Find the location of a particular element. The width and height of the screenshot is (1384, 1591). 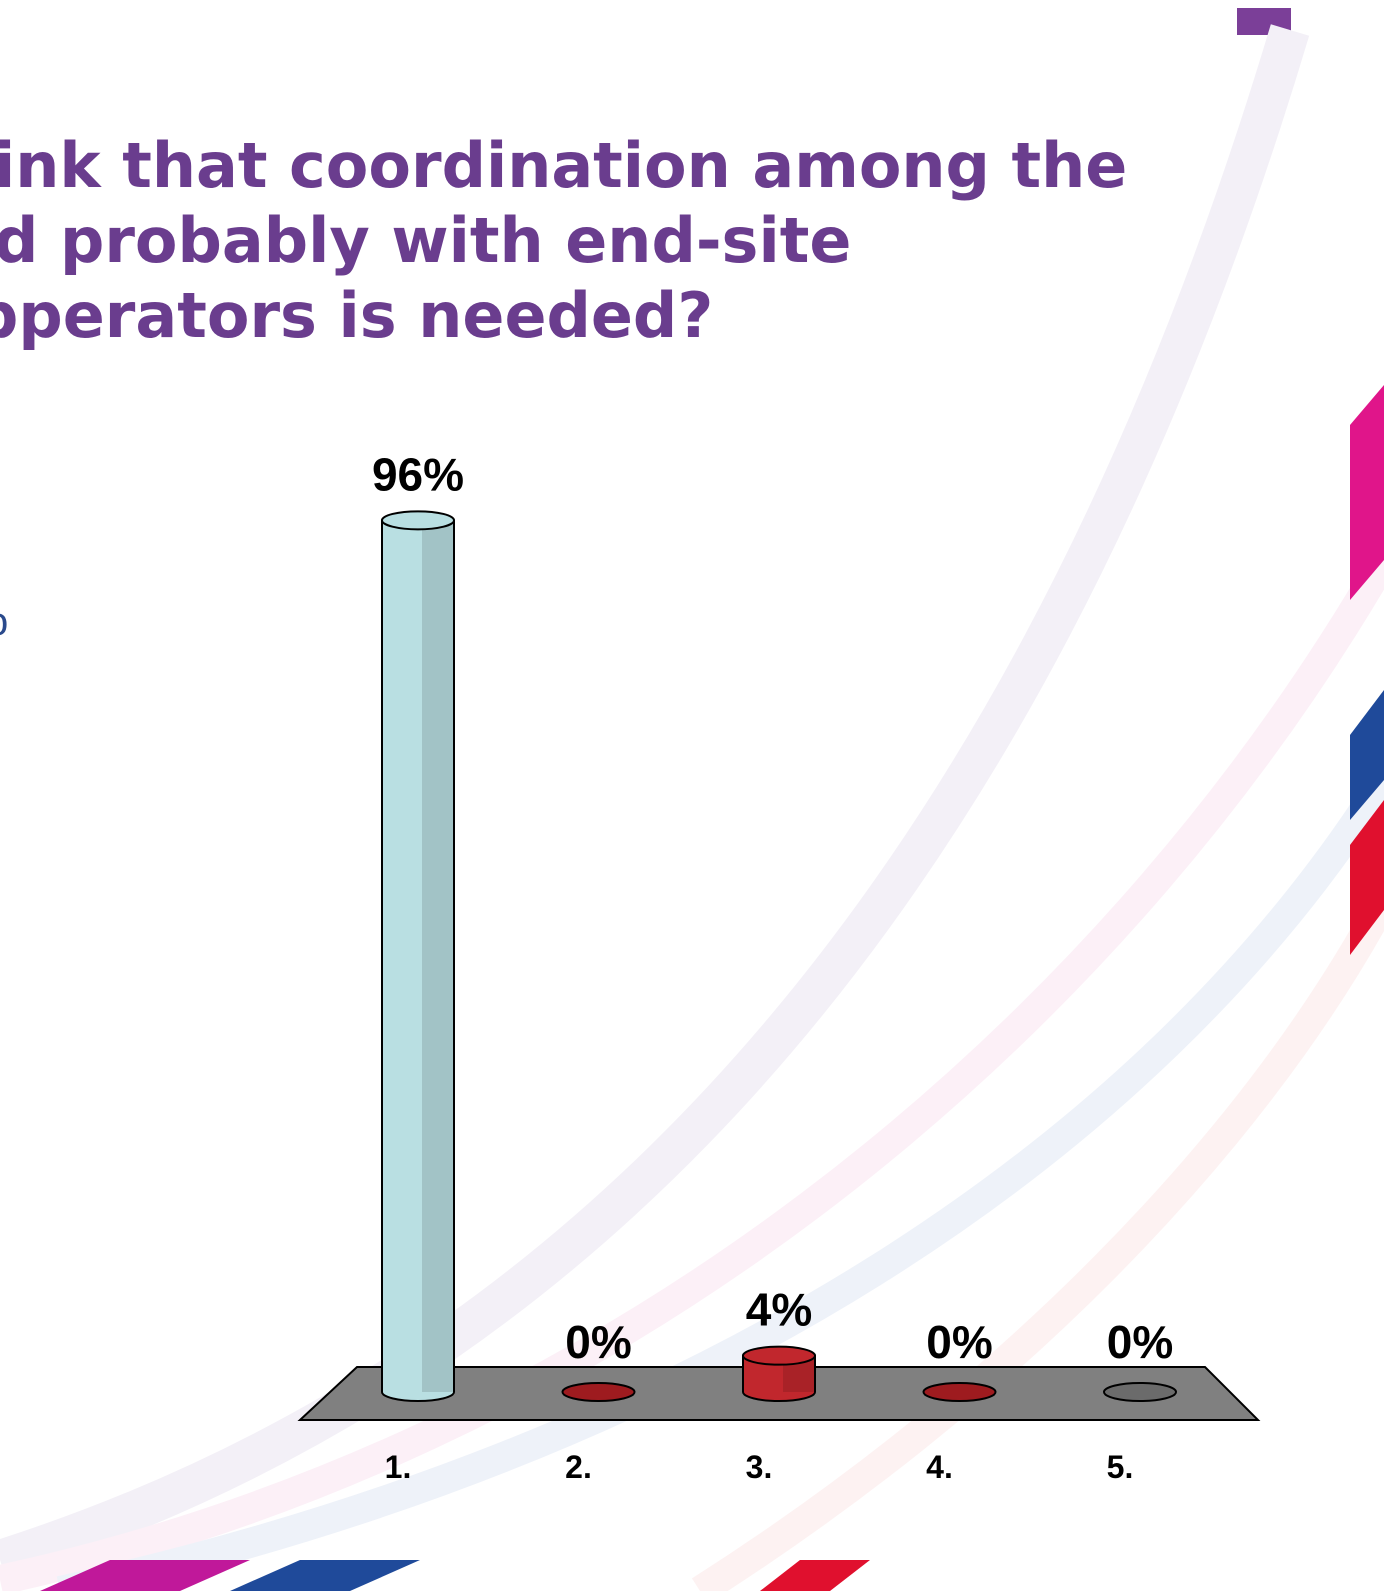

x-tick-label: 4. is located at coordinates (939, 1467).